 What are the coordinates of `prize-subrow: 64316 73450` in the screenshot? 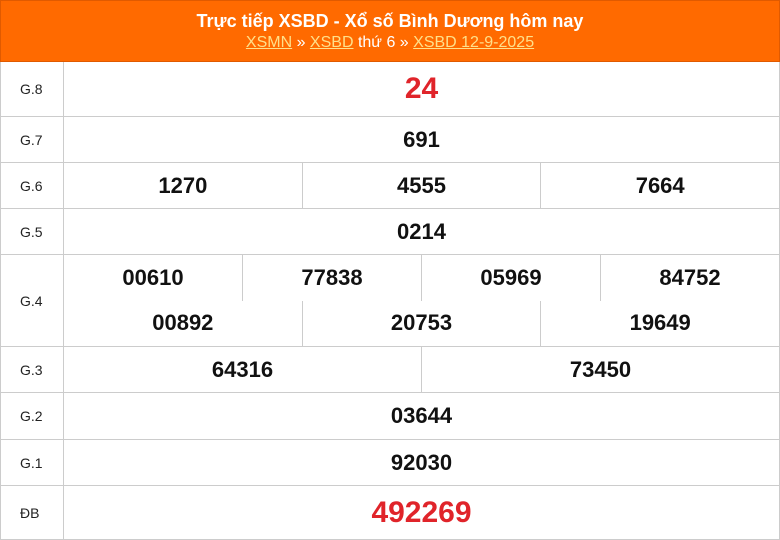 It's located at (421, 369).